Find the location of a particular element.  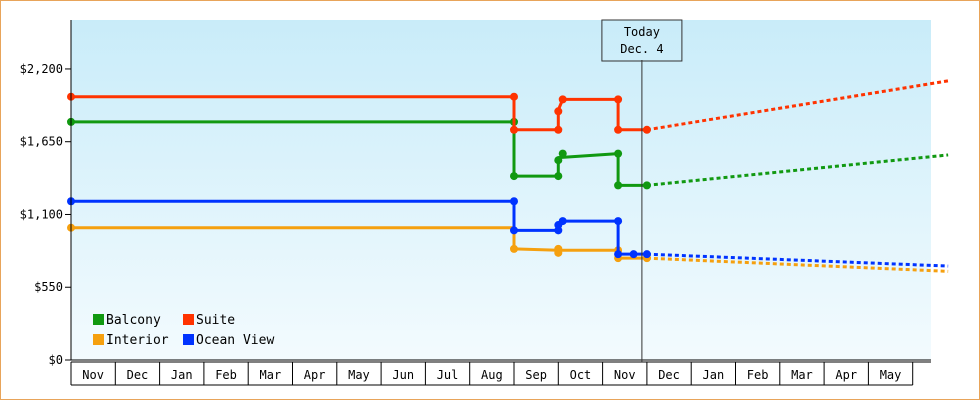

legend-swatch-suite is located at coordinates (188, 319).